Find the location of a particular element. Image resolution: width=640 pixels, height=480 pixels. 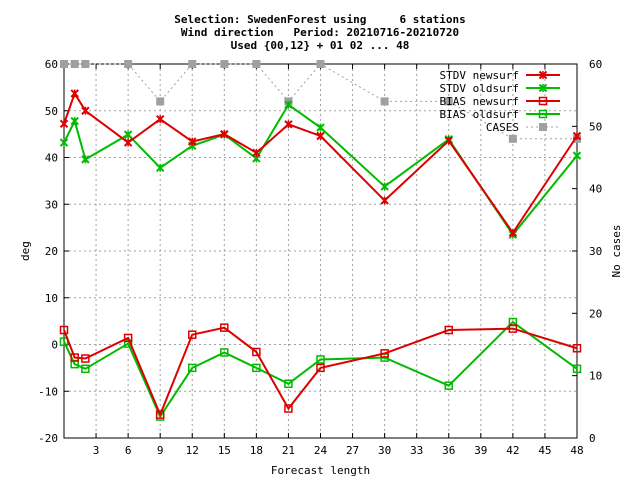

legend-label: STDV newsurf is located at coordinates (479, 75).